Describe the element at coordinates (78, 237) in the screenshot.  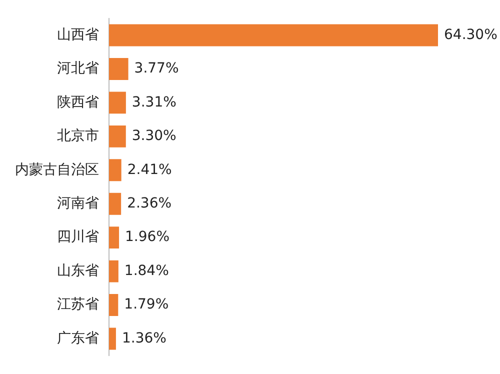
I see `y-tick-label: 四川省` at that location.